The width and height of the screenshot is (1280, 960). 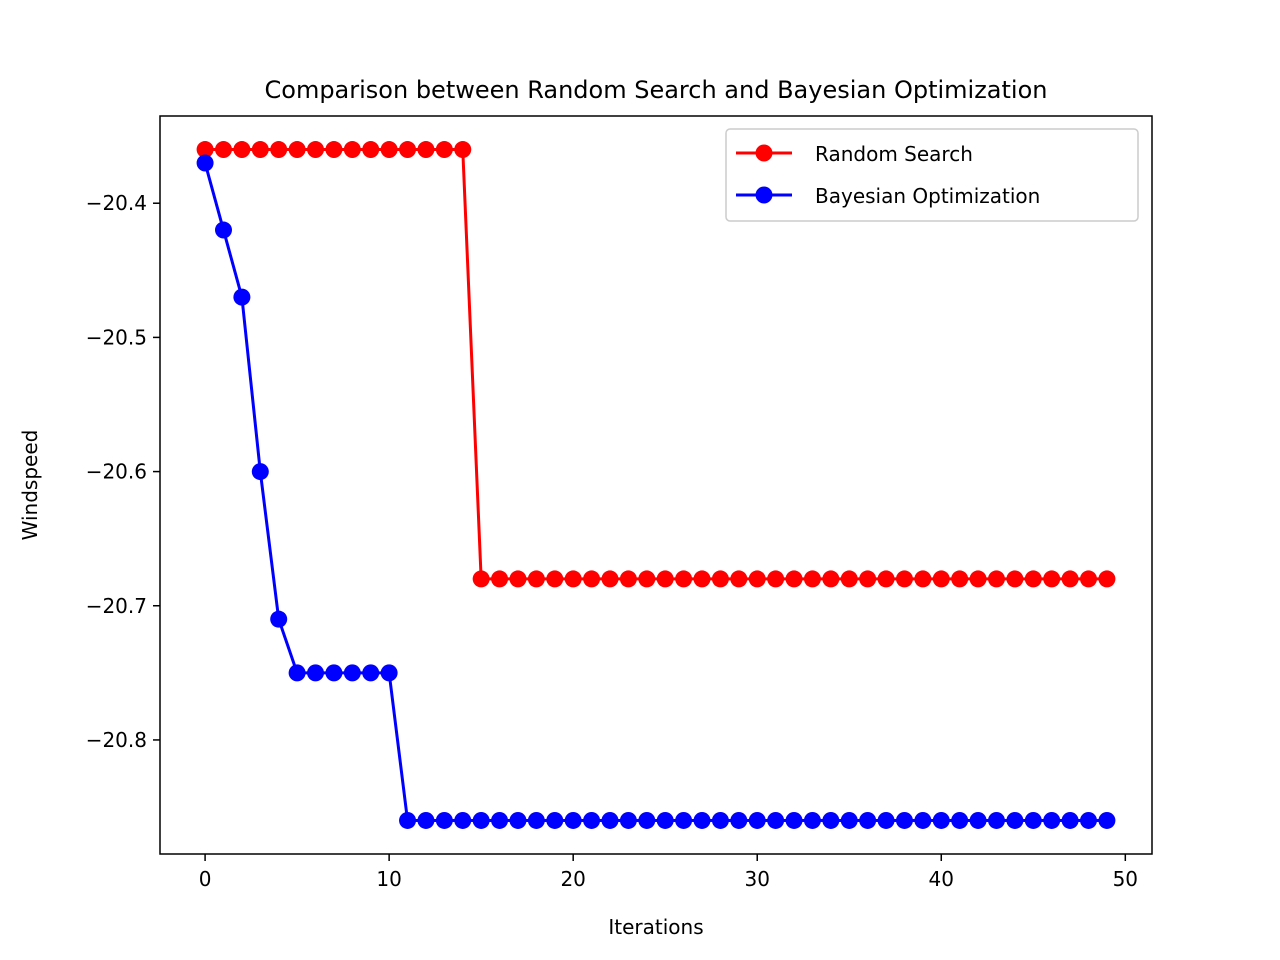 What do you see at coordinates (927, 196) in the screenshot?
I see `legend-label-bayesian-optimization: Bayesian Optimization` at bounding box center [927, 196].